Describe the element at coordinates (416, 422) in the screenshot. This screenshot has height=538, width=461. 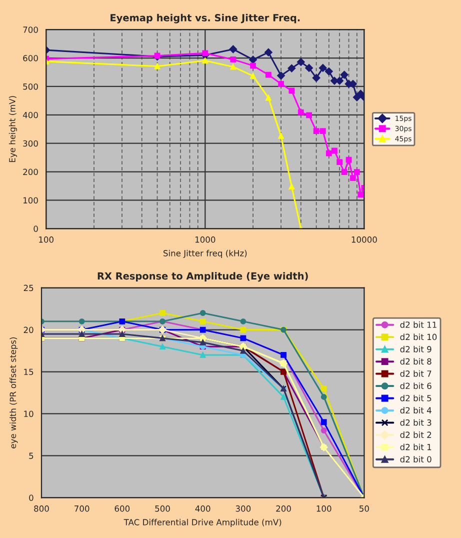
I see `legend-label: d2 bit 3` at that location.